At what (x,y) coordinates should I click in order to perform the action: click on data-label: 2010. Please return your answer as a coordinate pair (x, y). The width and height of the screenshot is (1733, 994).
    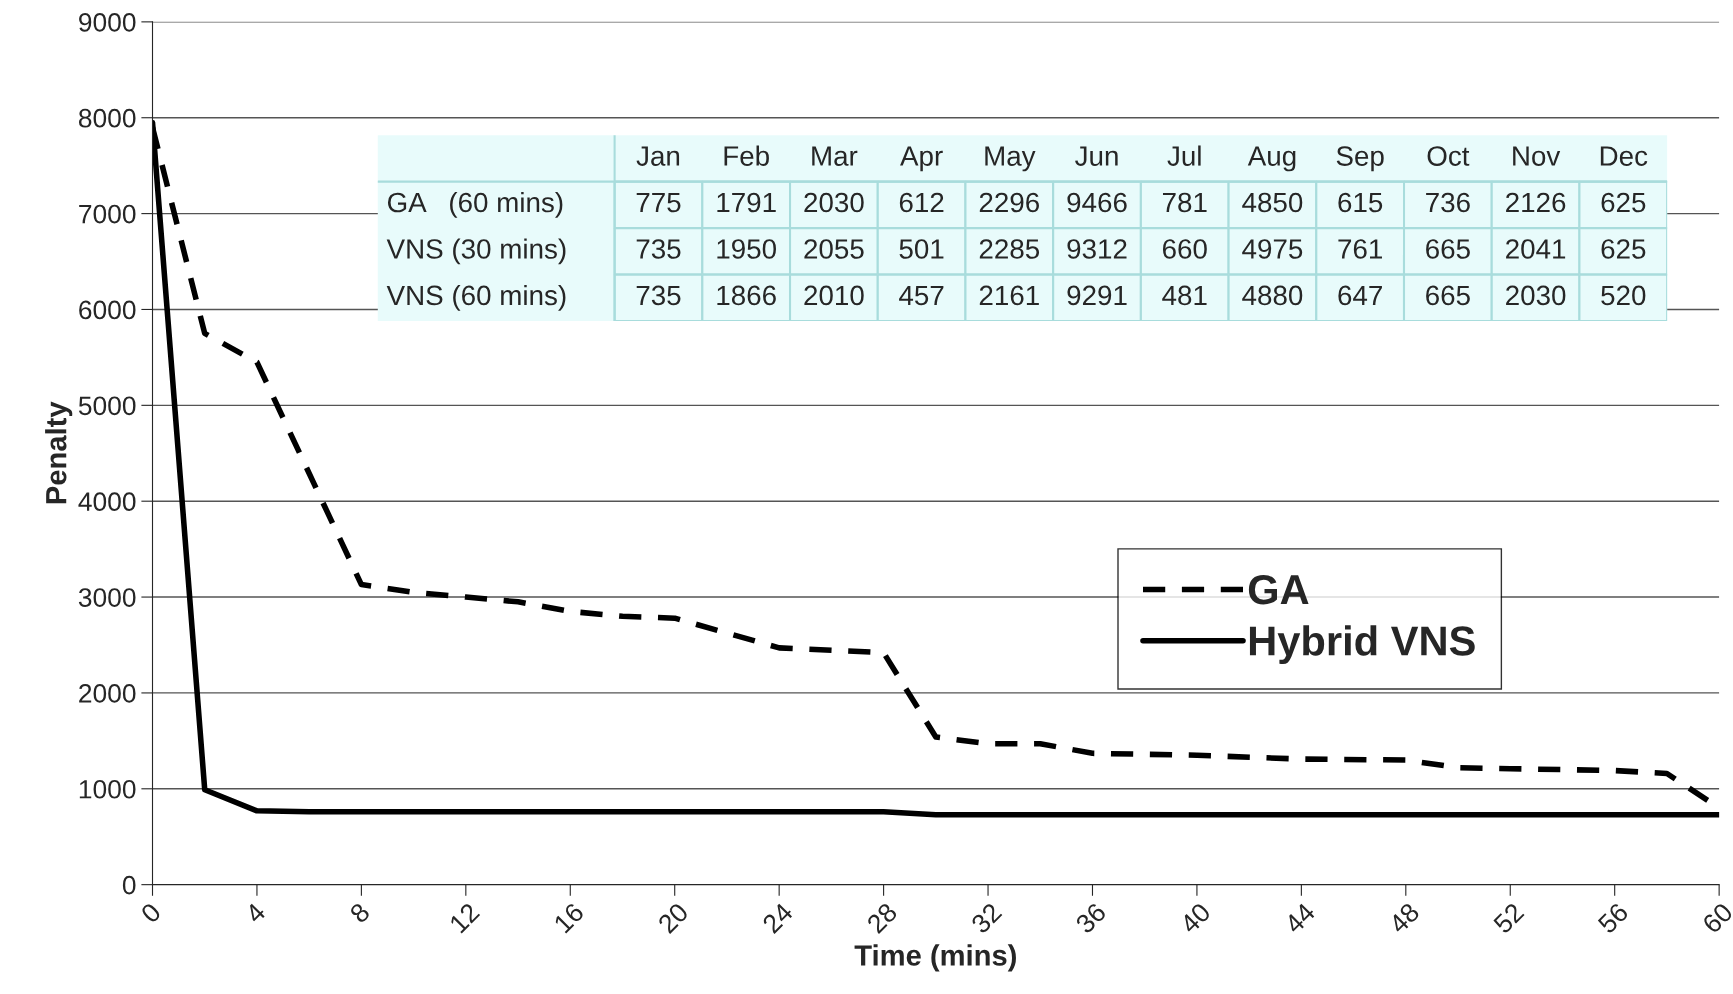
    Looking at the image, I should click on (834, 295).